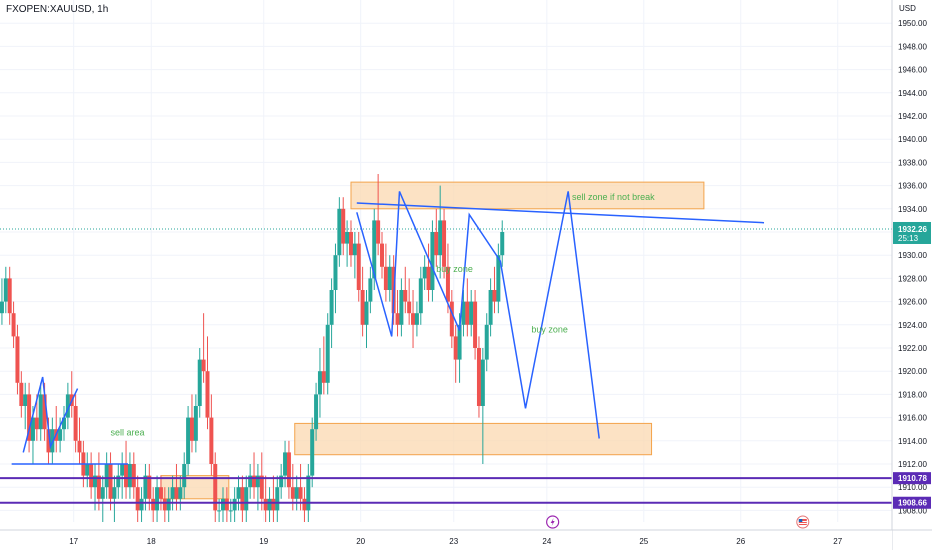 This screenshot has height=555, width=932. I want to click on us-flag-icon, so click(803, 522).